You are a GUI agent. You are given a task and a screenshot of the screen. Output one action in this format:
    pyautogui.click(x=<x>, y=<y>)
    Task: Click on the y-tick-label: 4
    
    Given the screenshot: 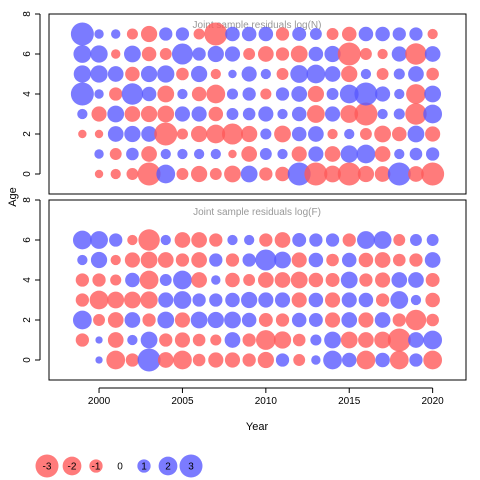 What is the action you would take?
    pyautogui.click(x=27, y=280)
    